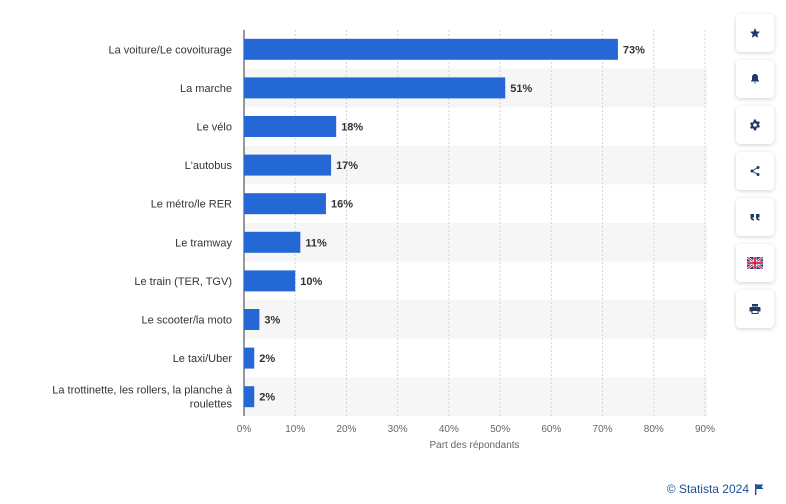 This screenshot has height=504, width=786. I want to click on category-label: Le tramway, so click(203, 243).